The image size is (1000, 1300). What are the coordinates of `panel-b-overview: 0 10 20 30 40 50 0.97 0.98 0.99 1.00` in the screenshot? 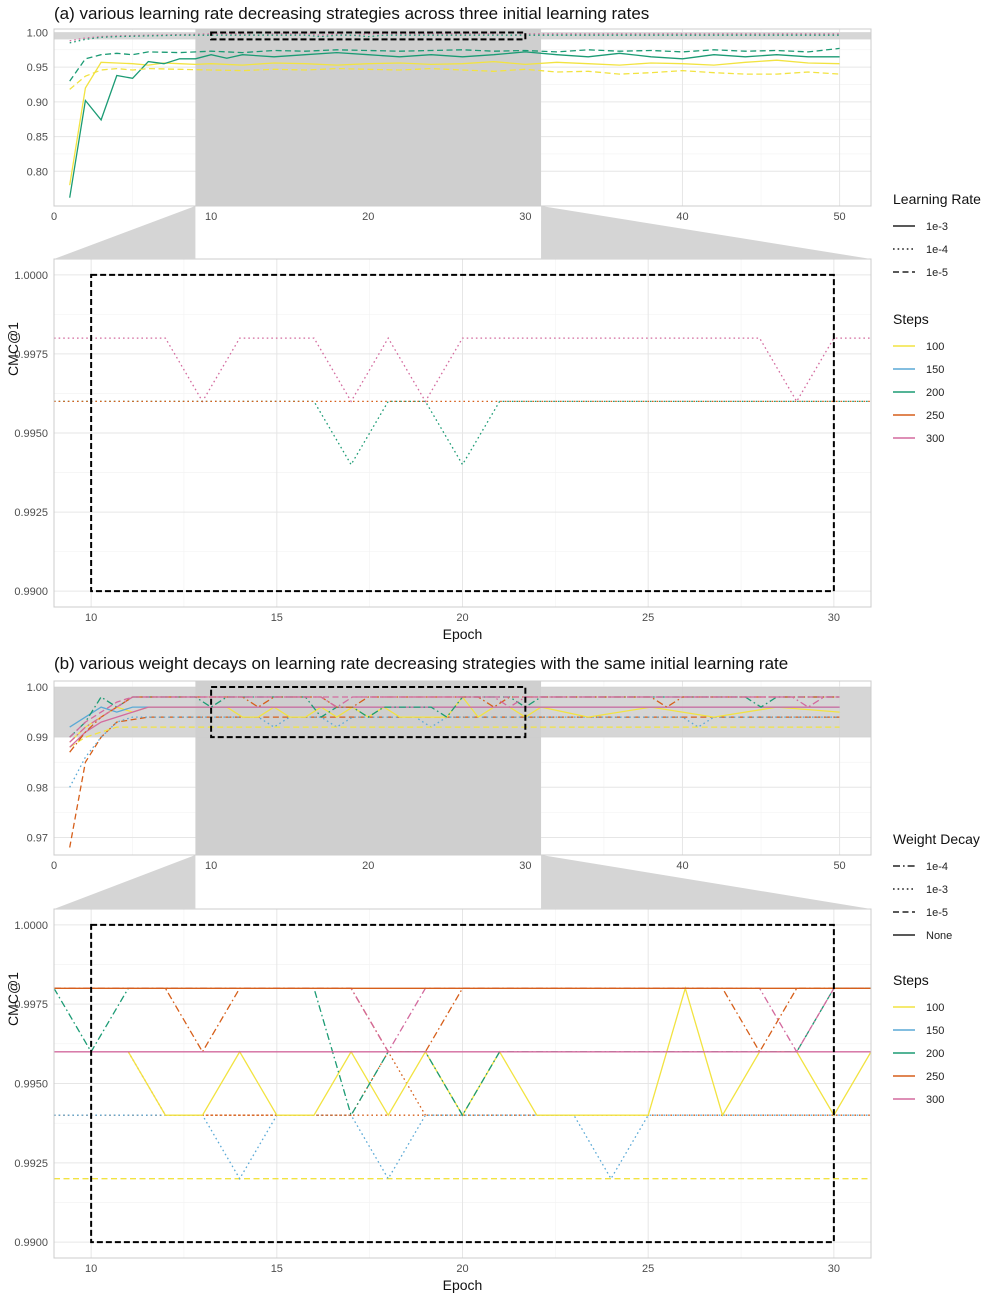 It's located at (449, 776).